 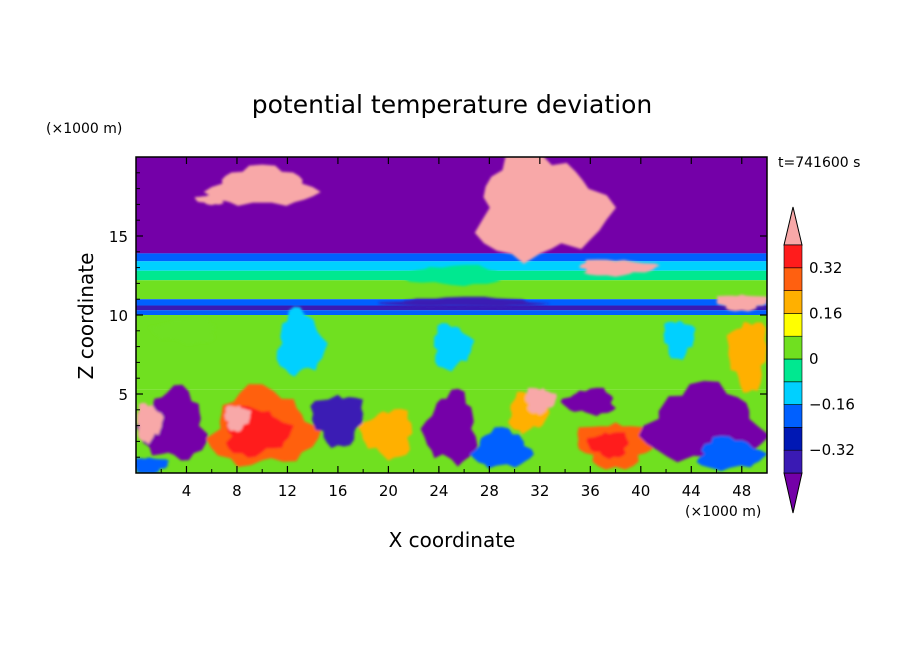 I want to click on colorbar-tick-label-0: 0.32, so click(x=825, y=268).